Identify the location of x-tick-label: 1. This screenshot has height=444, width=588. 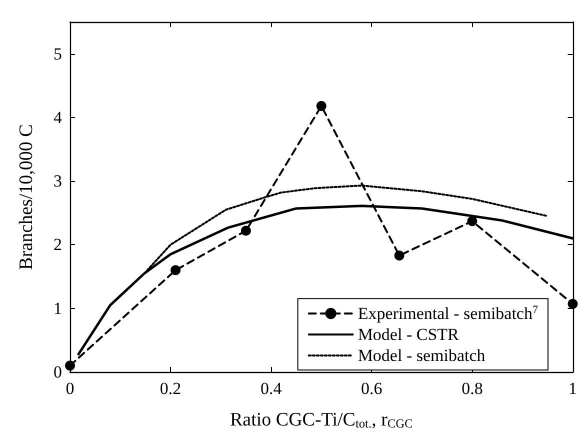
(572, 388).